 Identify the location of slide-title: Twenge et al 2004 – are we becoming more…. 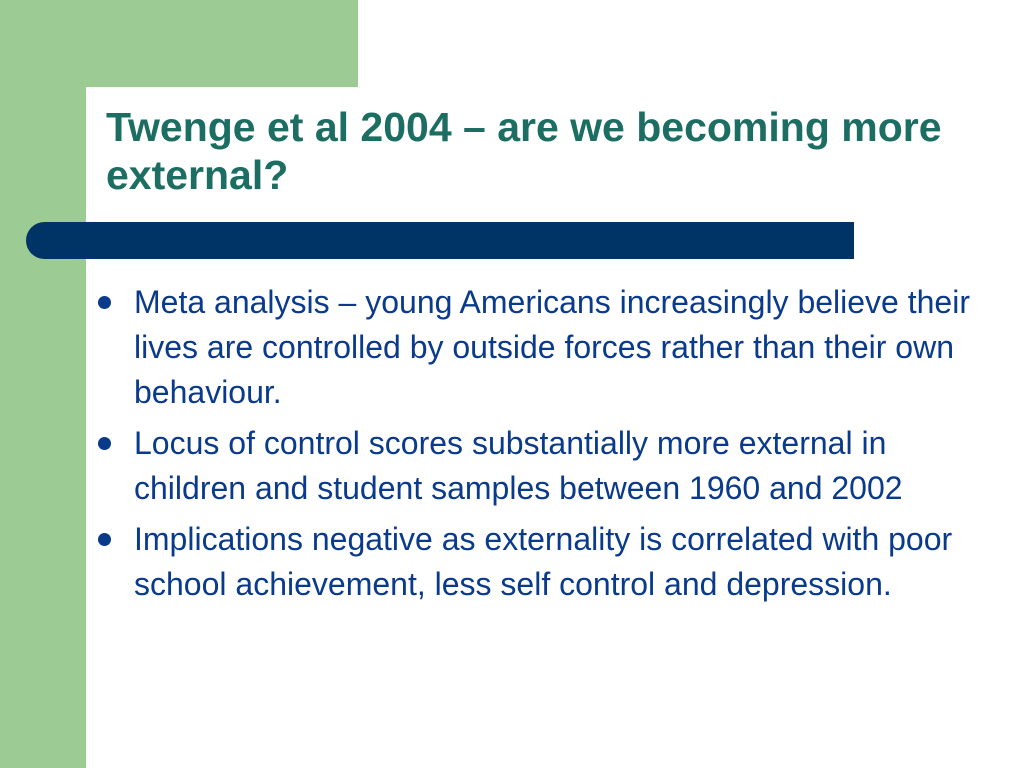
(524, 151).